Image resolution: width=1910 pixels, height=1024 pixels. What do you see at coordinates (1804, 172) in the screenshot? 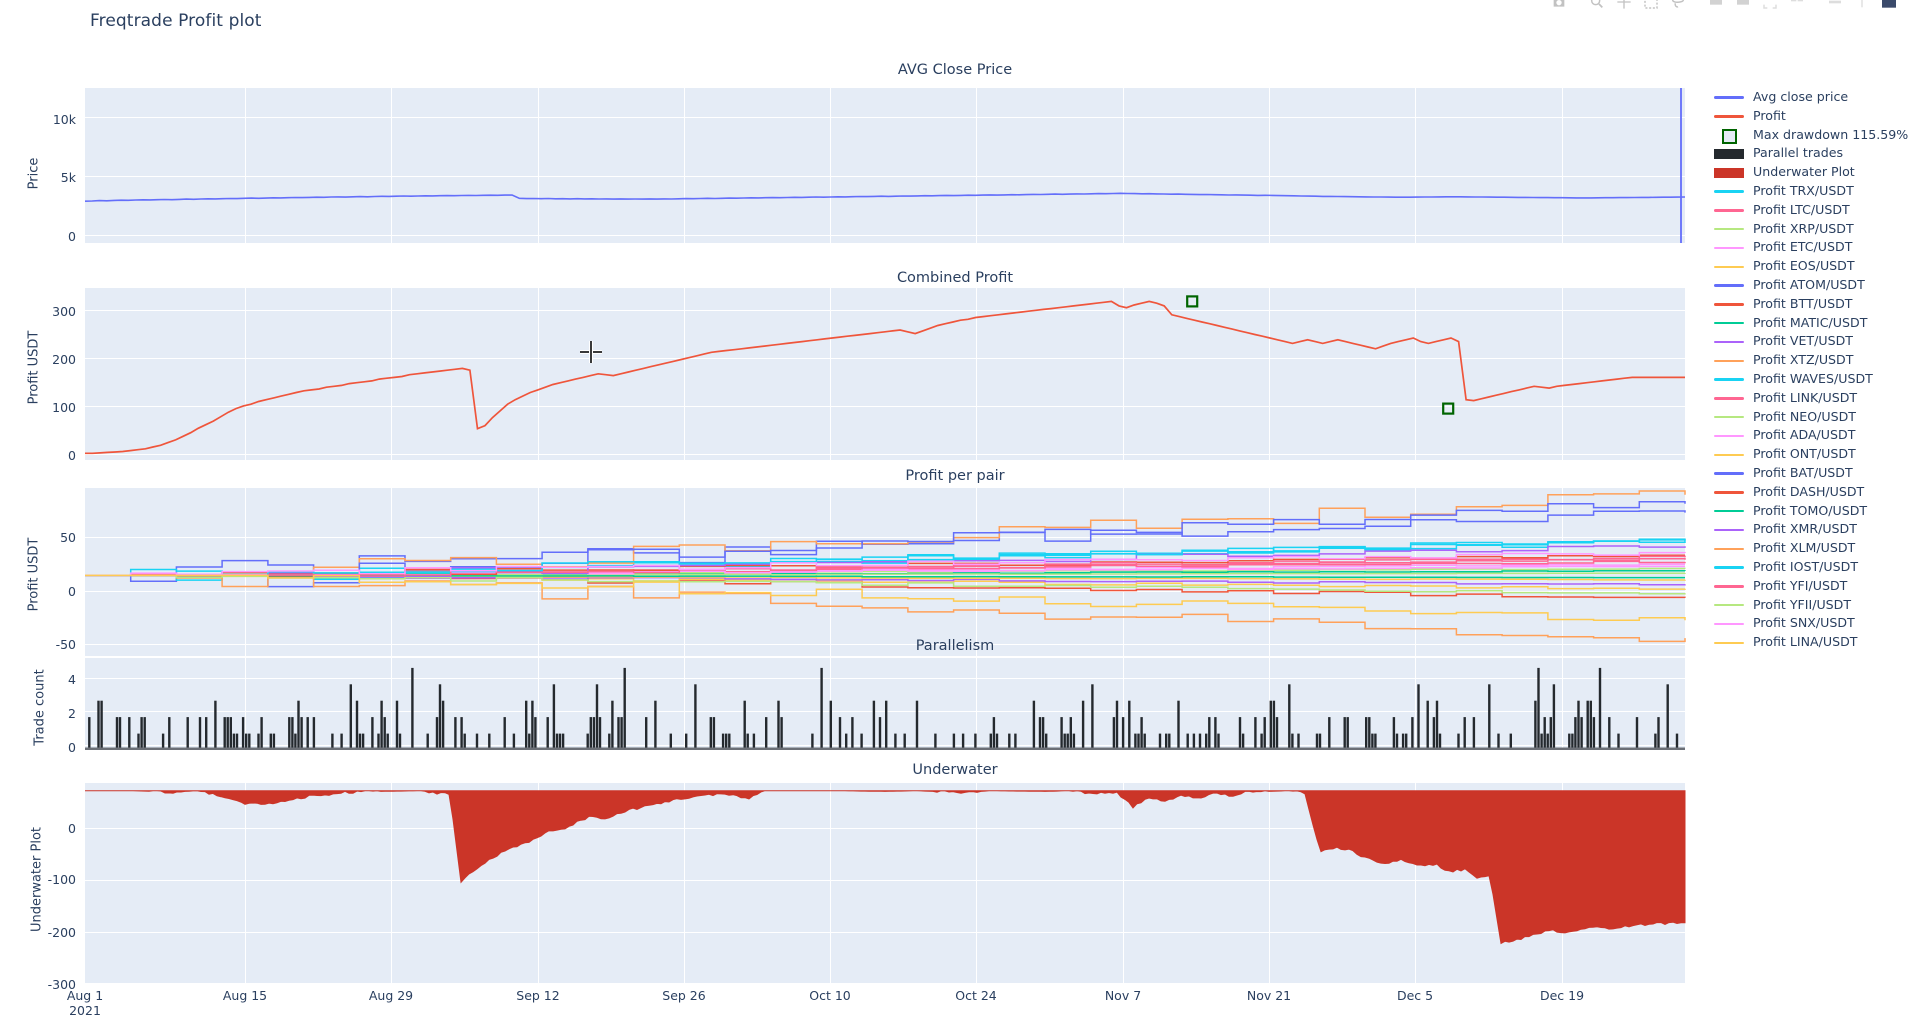
I see `legend-label: Underwater Plot` at bounding box center [1804, 172].